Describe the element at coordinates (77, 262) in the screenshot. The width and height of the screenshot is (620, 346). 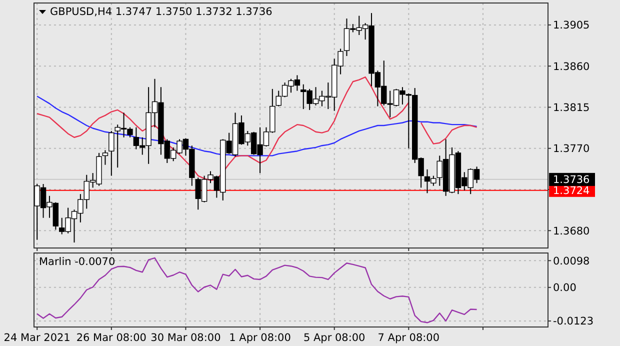
I see `chart-title: Marlin -0.0070` at that location.